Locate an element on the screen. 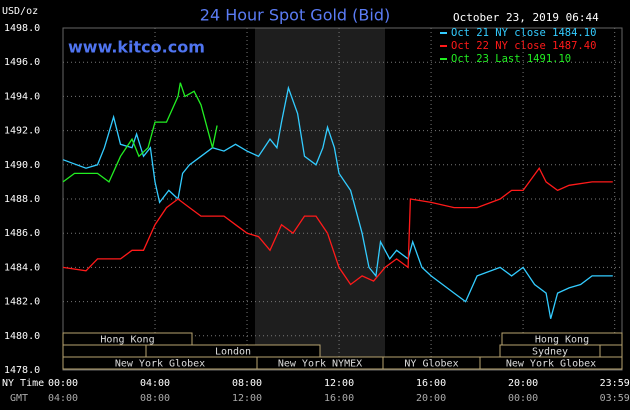  gmt-tick-label: 03:59 is located at coordinates (615, 398).